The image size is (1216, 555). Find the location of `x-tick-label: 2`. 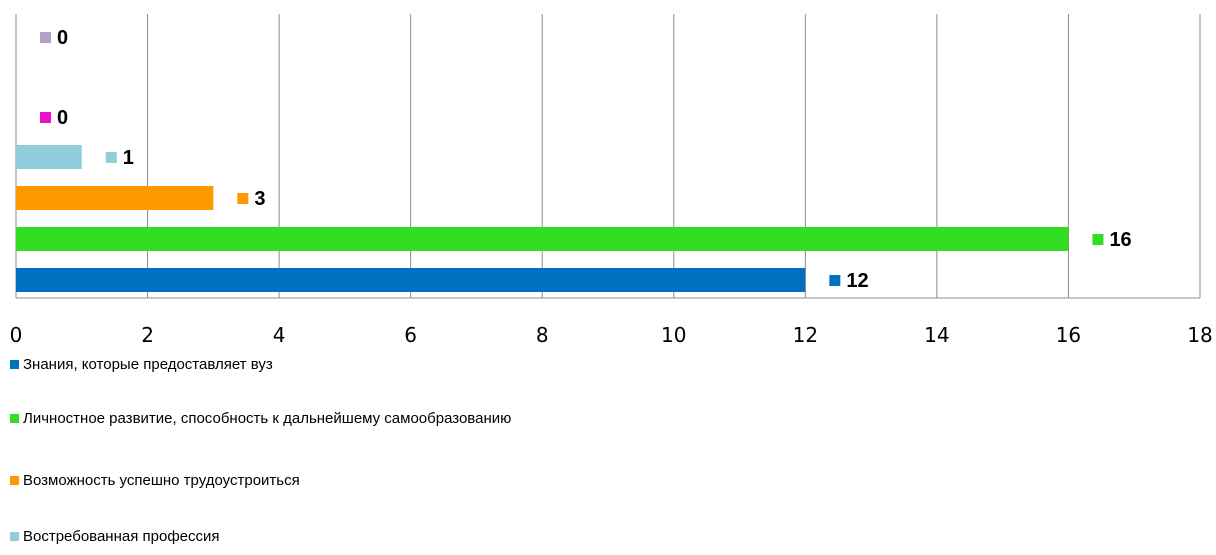

x-tick-label: 2 is located at coordinates (147, 335).